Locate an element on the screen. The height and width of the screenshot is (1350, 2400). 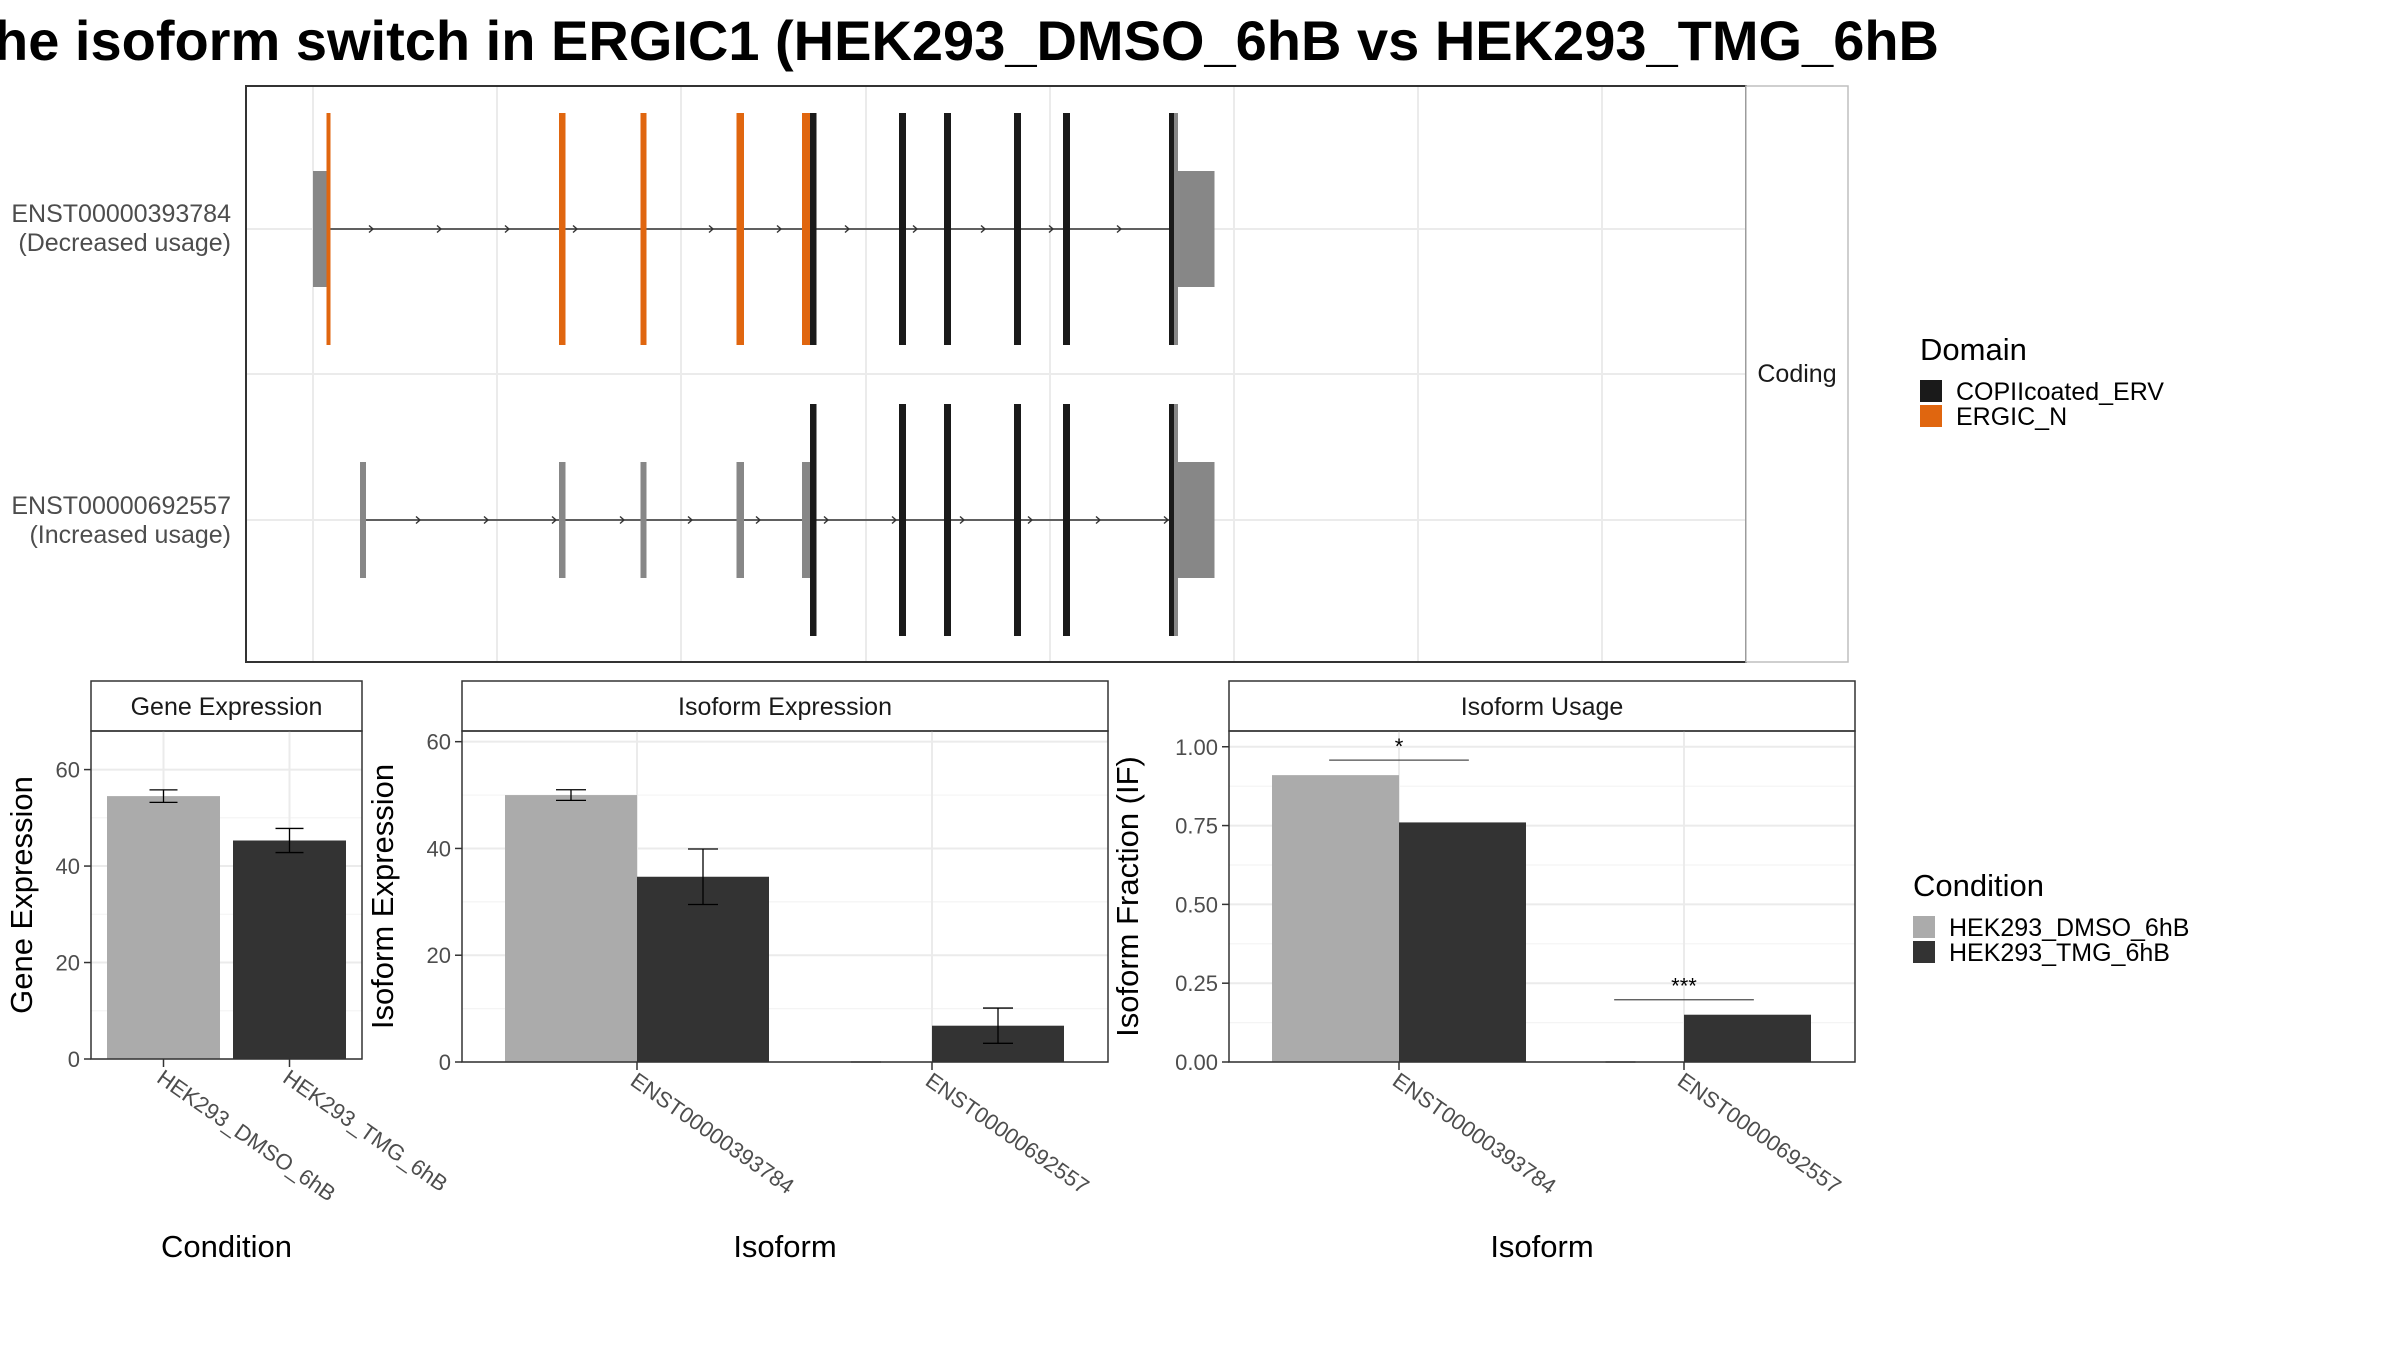
y-tick-label: 0.25 is located at coordinates (1196, 983).